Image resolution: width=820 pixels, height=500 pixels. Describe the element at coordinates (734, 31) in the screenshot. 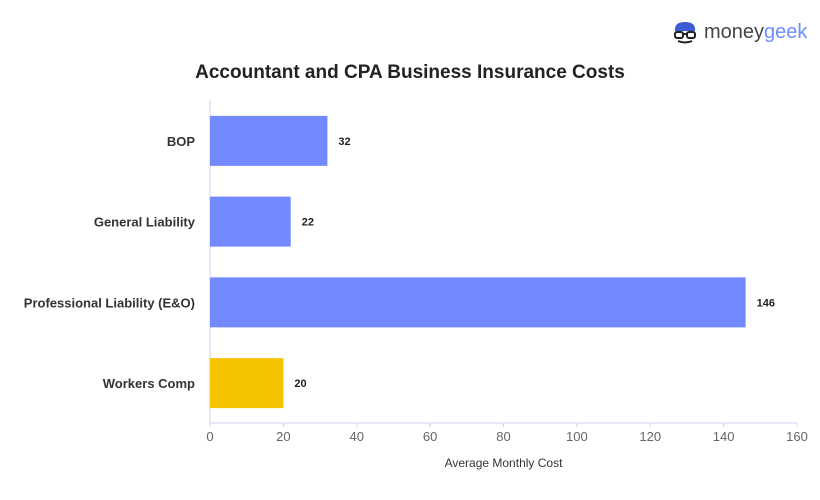

I see `logo-text-money: money` at that location.